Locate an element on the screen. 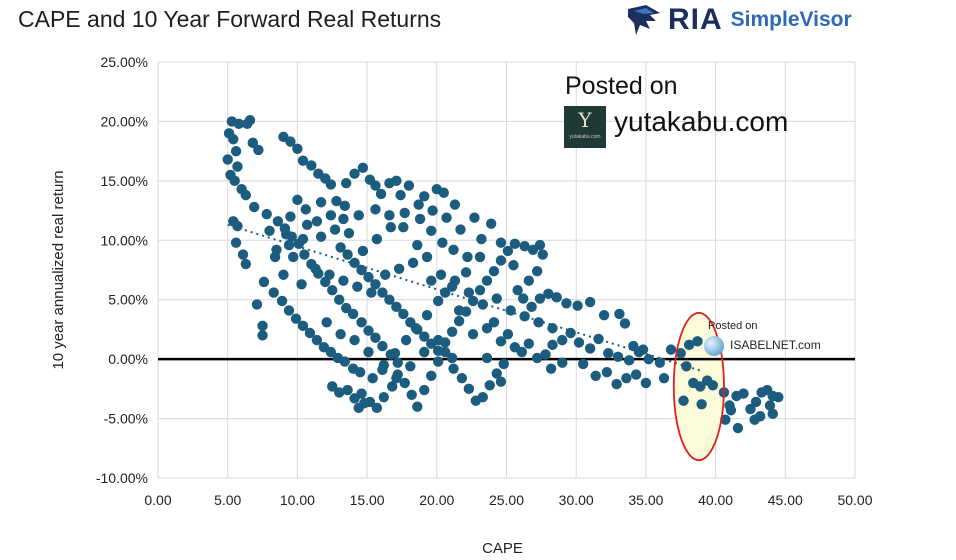 The image size is (956, 560). isabelnet-globe-icon is located at coordinates (714, 346).